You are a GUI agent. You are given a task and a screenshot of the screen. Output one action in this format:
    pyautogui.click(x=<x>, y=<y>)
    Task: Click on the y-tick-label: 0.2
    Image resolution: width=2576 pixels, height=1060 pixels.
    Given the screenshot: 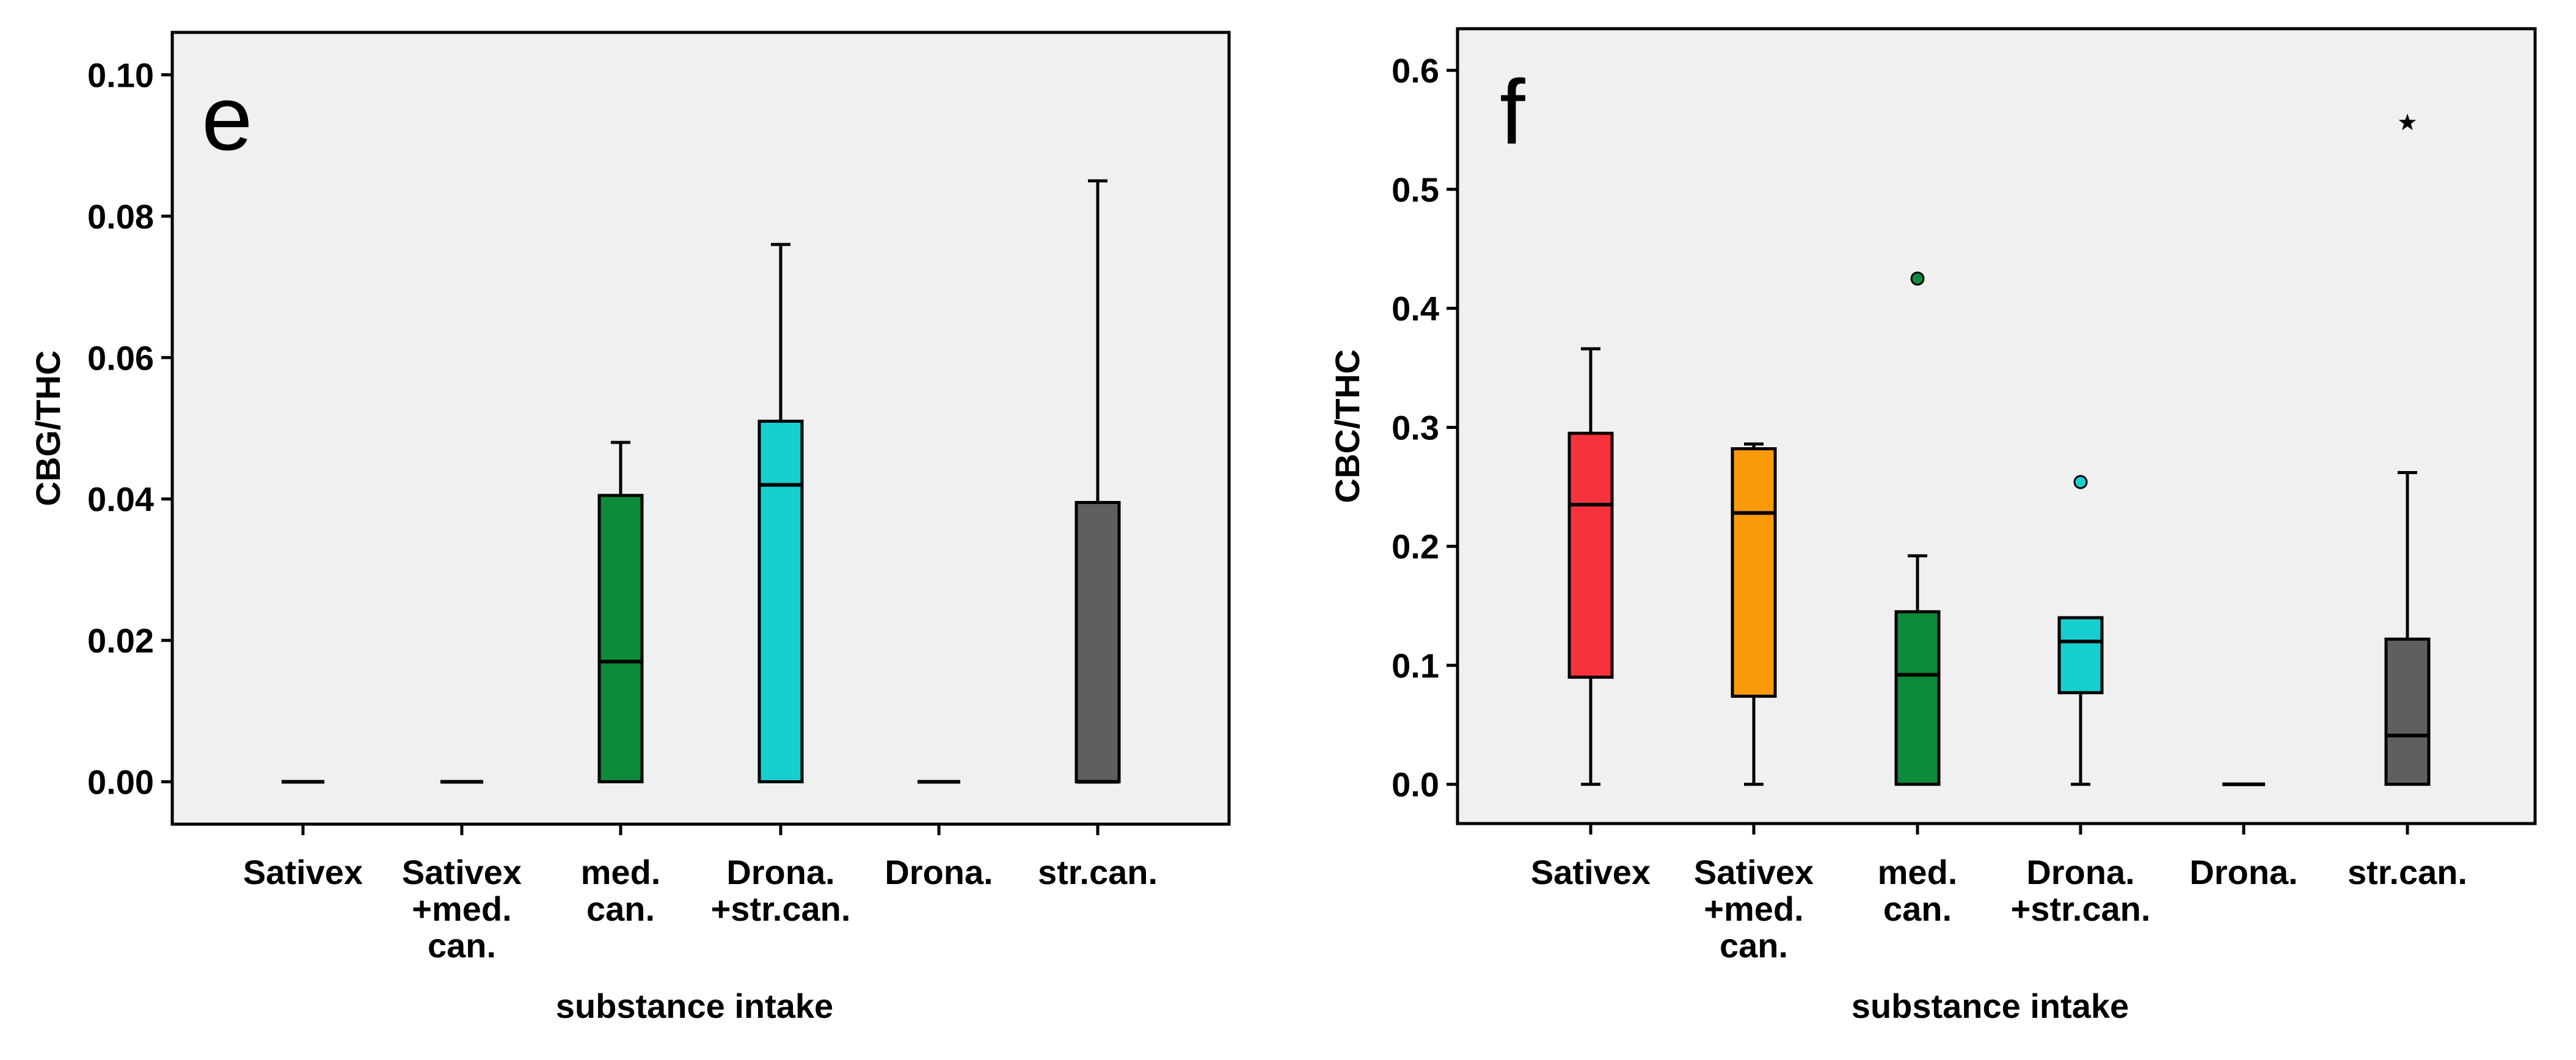 What is the action you would take?
    pyautogui.click(x=1416, y=546)
    